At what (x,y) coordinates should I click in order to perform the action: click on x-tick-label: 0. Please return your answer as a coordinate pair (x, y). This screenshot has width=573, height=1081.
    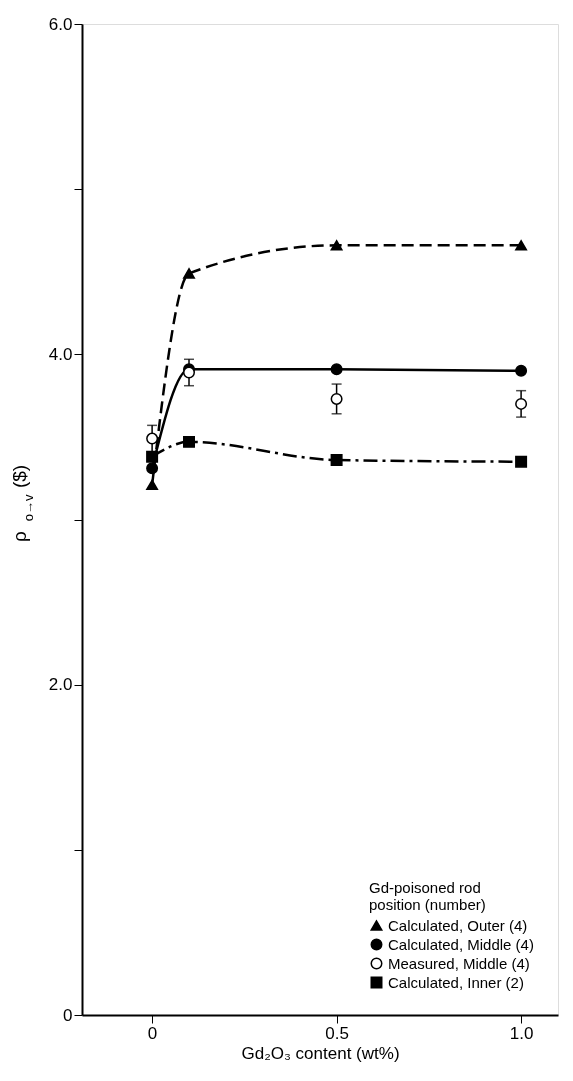
    Looking at the image, I should click on (152, 1033).